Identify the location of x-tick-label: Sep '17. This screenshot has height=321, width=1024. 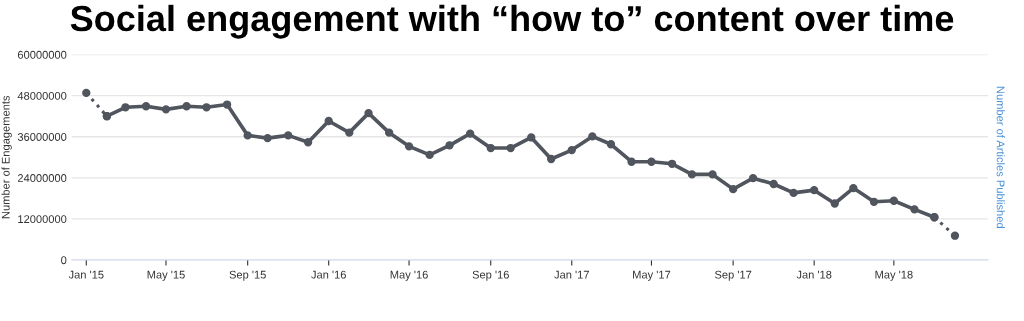
(733, 275).